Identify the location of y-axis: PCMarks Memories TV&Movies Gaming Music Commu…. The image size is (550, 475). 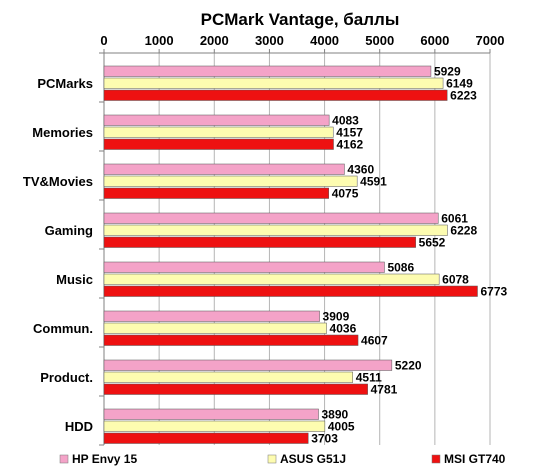
(64, 249).